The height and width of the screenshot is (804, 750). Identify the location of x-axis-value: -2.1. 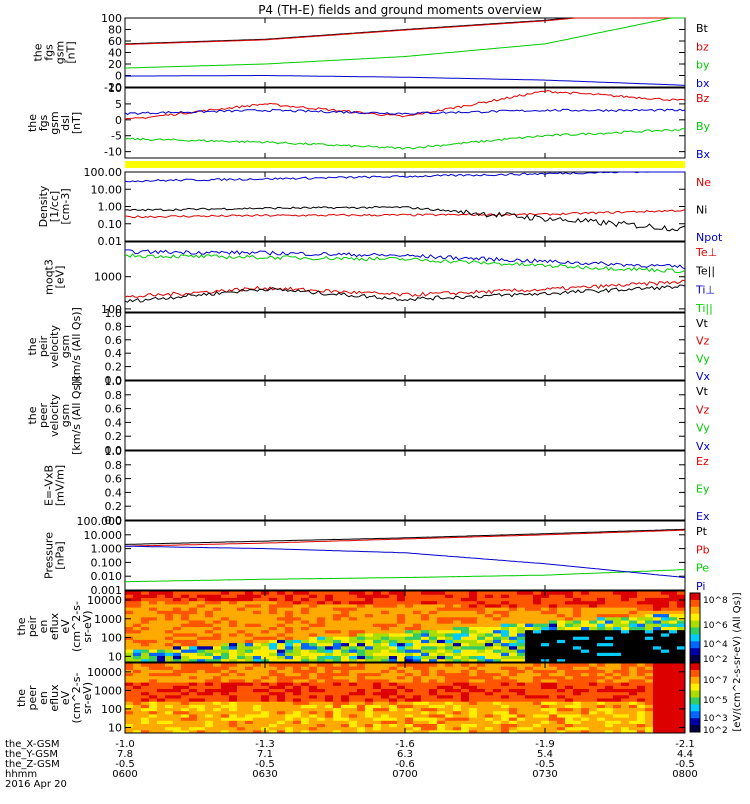
(685, 744).